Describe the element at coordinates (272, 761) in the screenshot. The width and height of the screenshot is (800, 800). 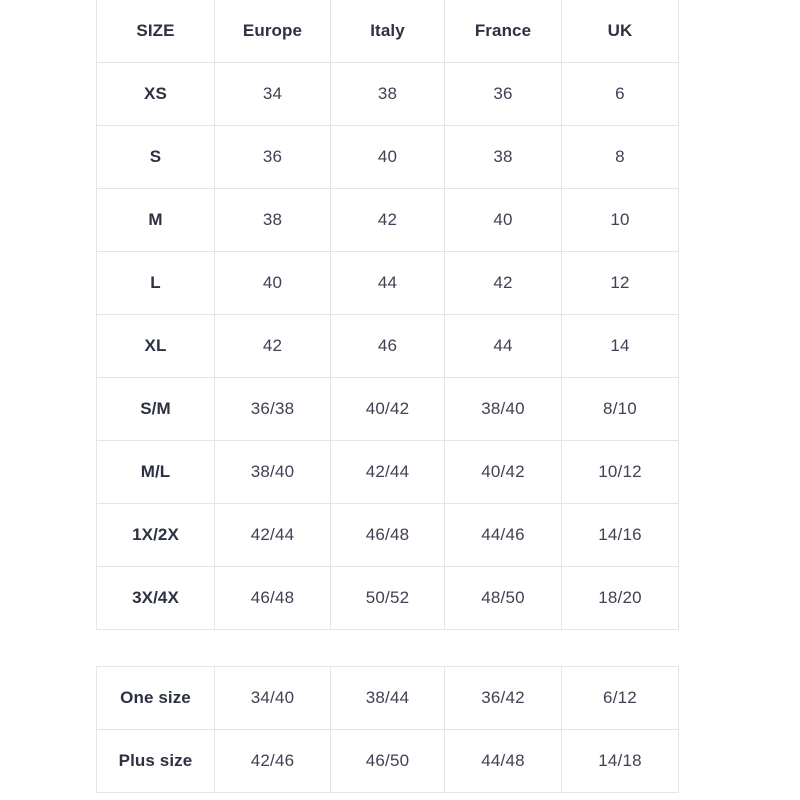
I see `cell-europe: 42/46` at that location.